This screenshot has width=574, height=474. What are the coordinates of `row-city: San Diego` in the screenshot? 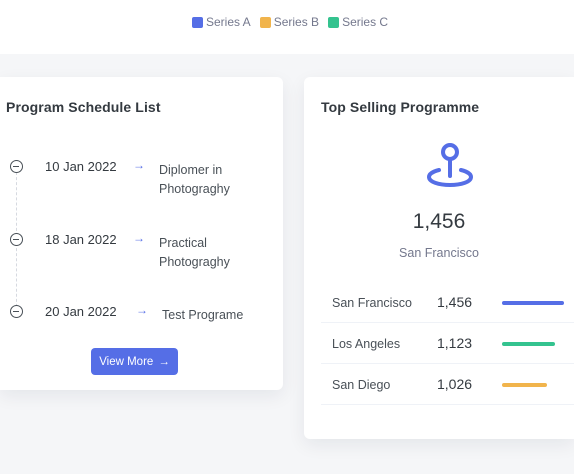 It's located at (361, 385).